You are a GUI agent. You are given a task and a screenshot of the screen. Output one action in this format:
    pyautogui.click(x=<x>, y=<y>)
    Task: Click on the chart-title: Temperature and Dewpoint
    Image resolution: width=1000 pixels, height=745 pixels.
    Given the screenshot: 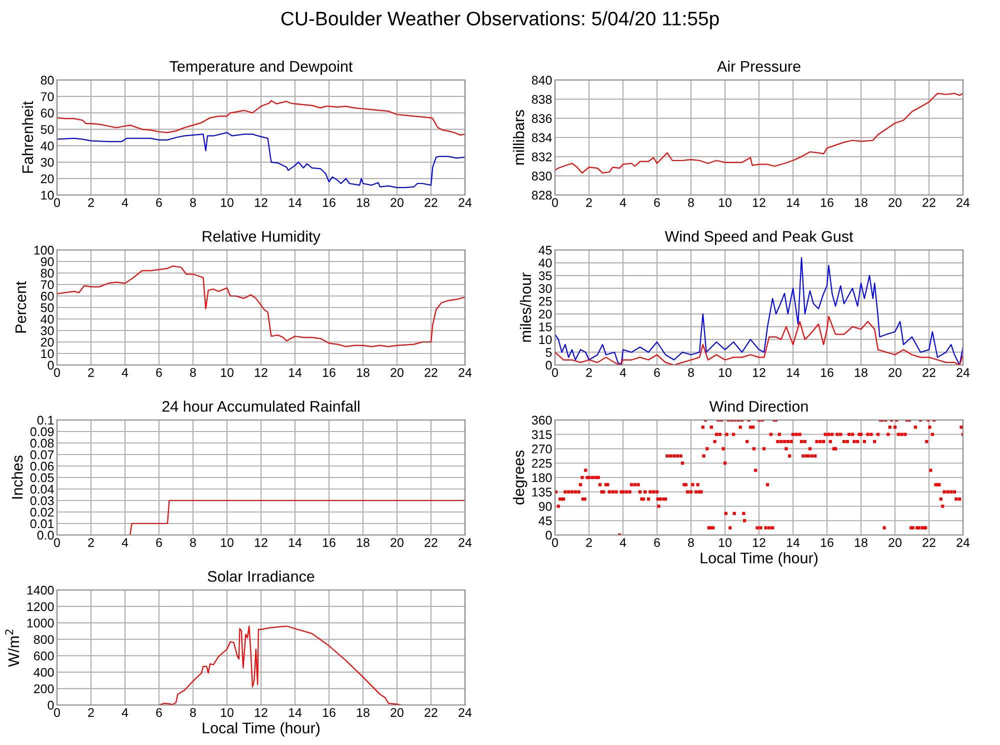 What is the action you would take?
    pyautogui.click(x=261, y=67)
    